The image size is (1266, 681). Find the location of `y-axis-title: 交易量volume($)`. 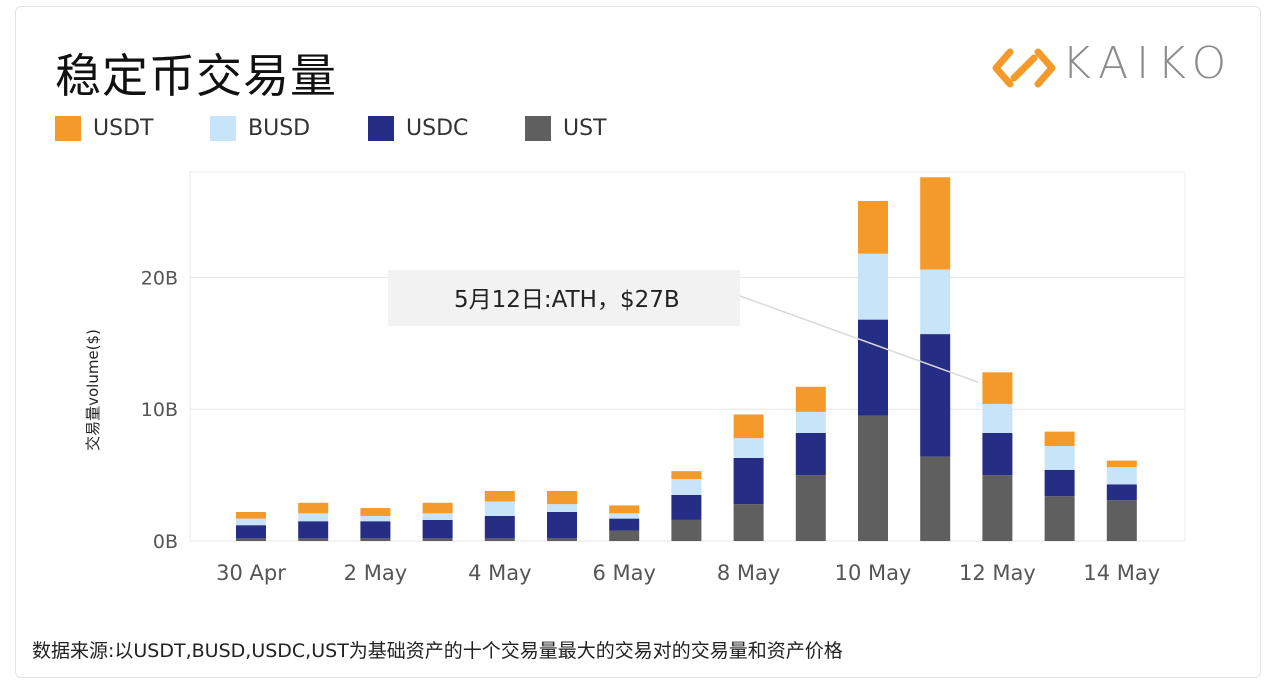

y-axis-title: 交易量volume($) is located at coordinates (93, 390).